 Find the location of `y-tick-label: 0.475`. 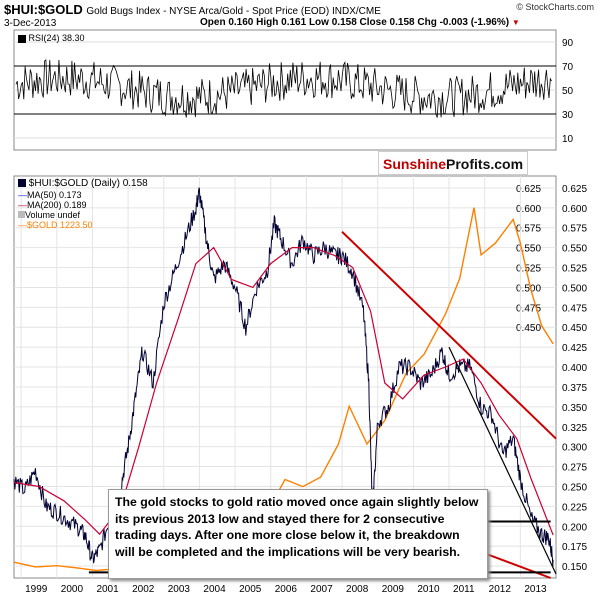

y-tick-label: 0.475 is located at coordinates (574, 308).